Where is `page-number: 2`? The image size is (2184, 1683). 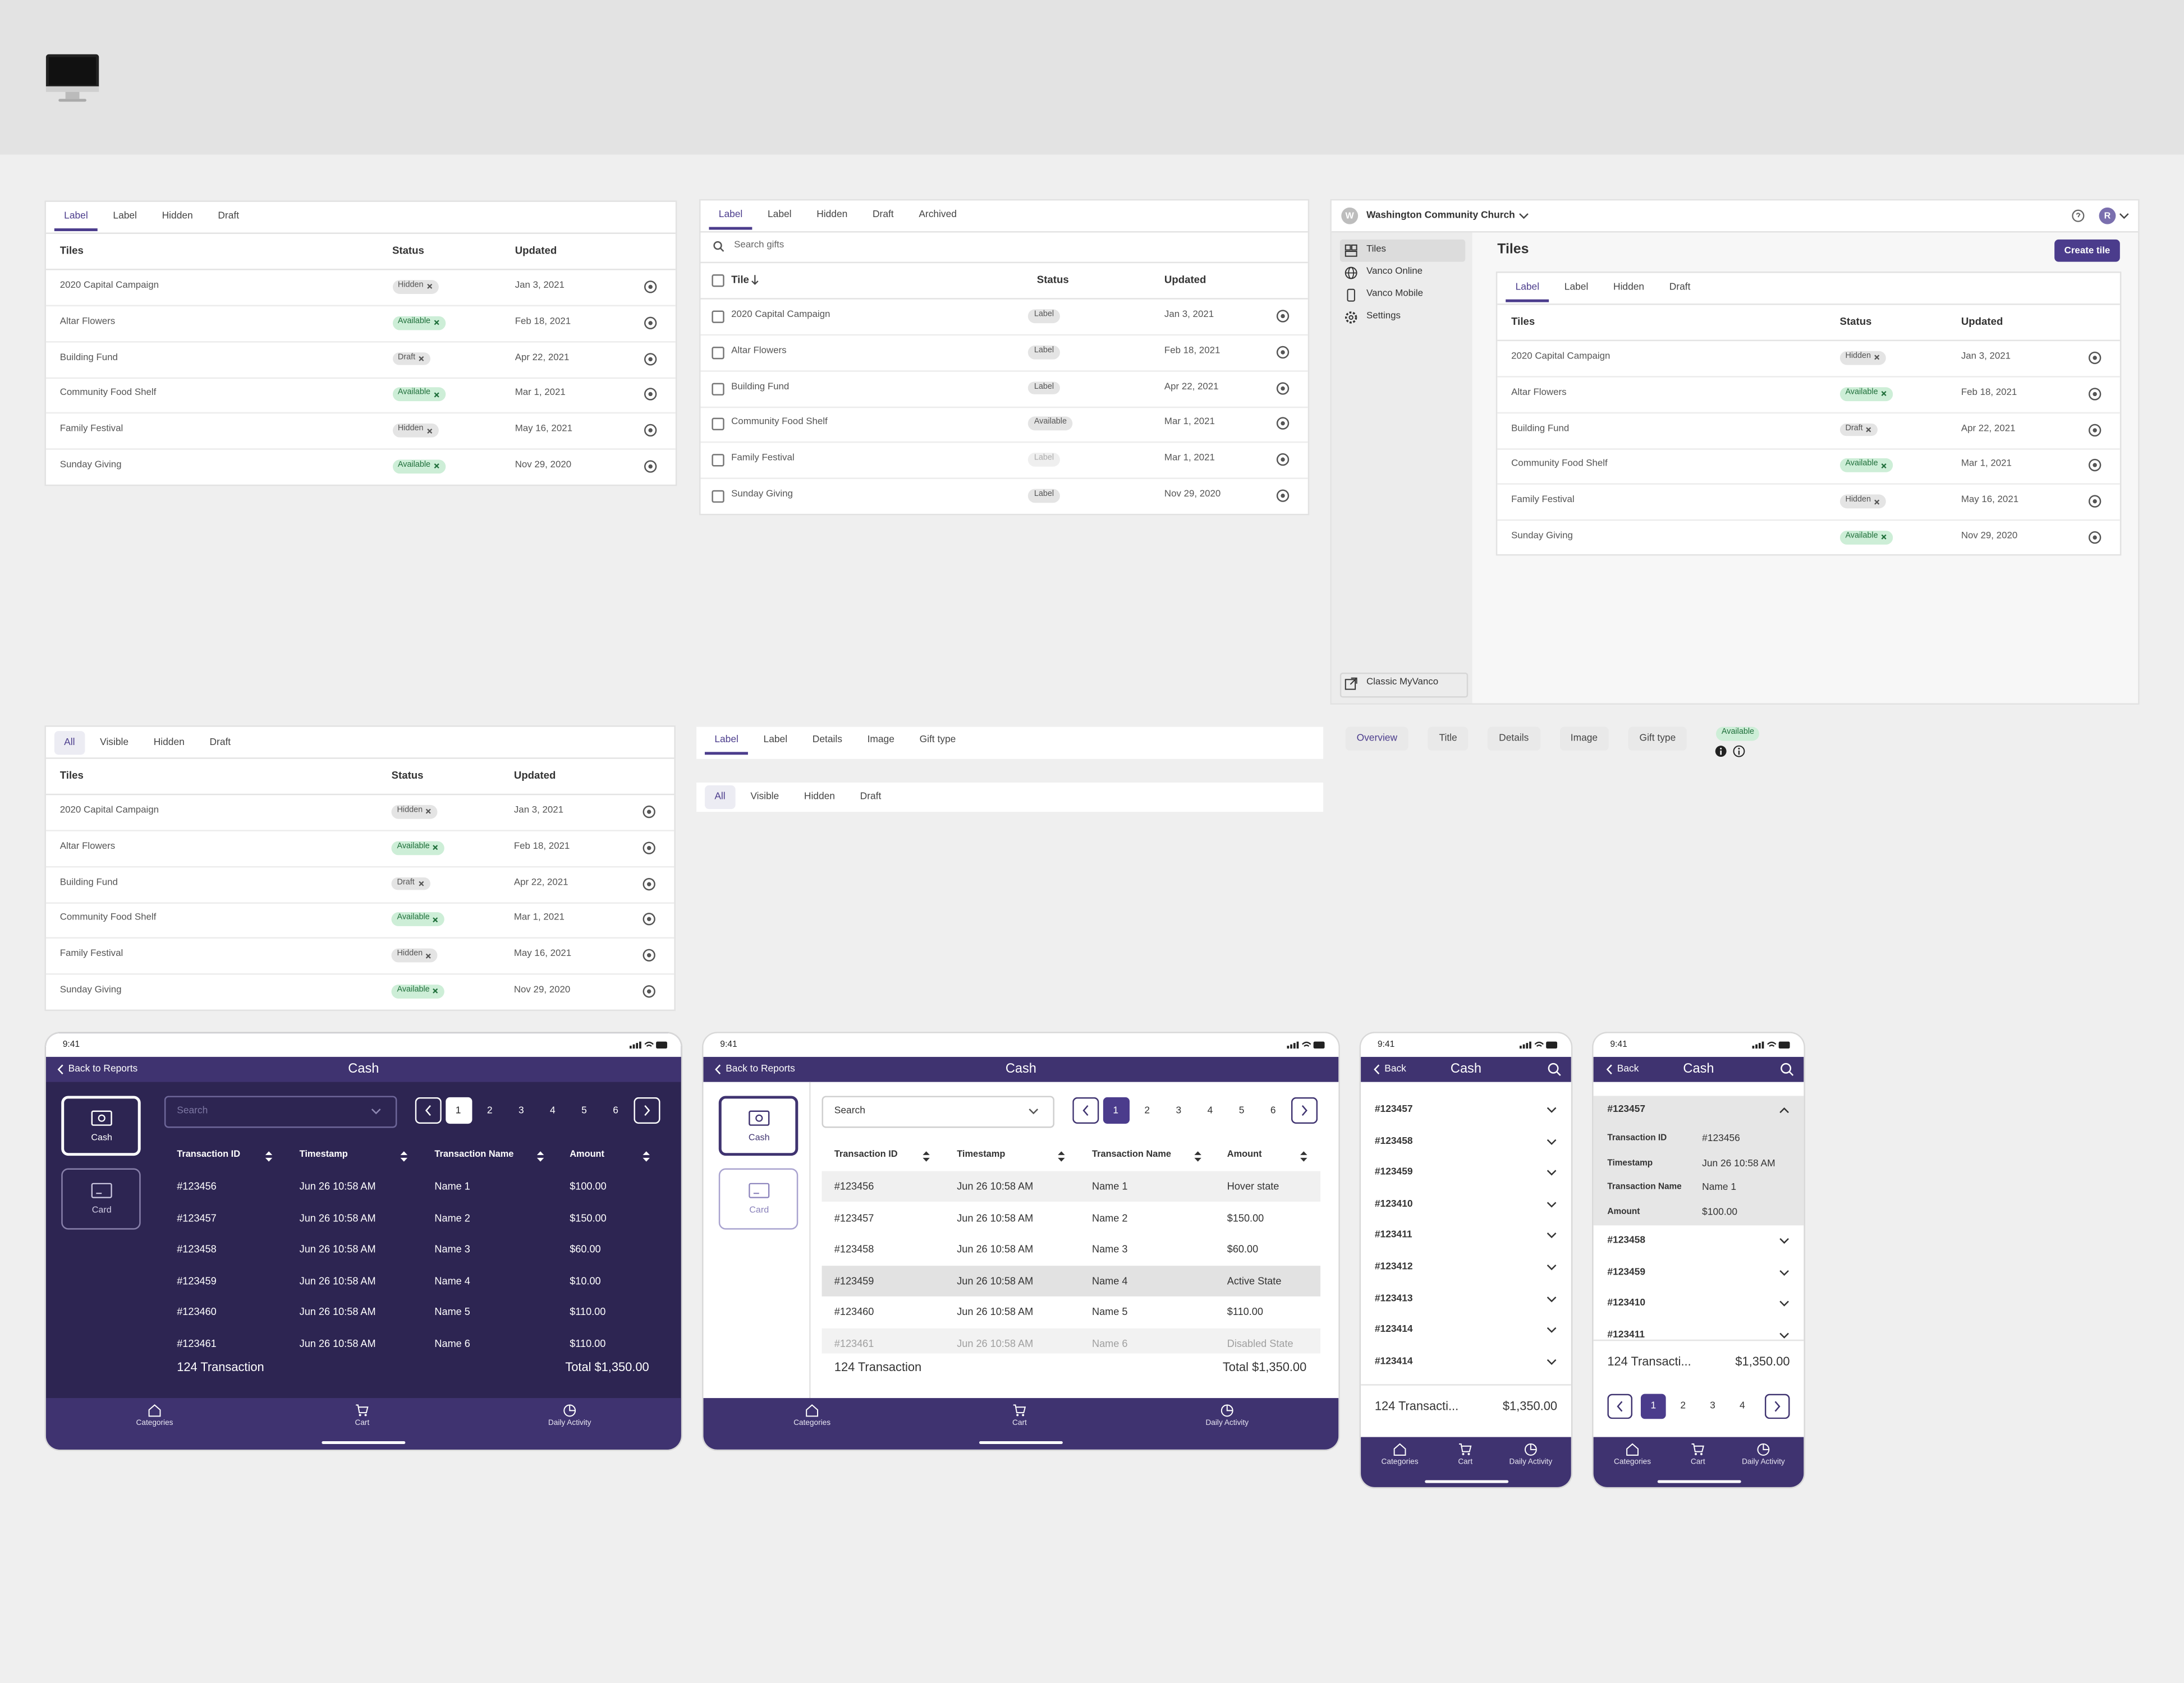 page-number: 2 is located at coordinates (1147, 1111).